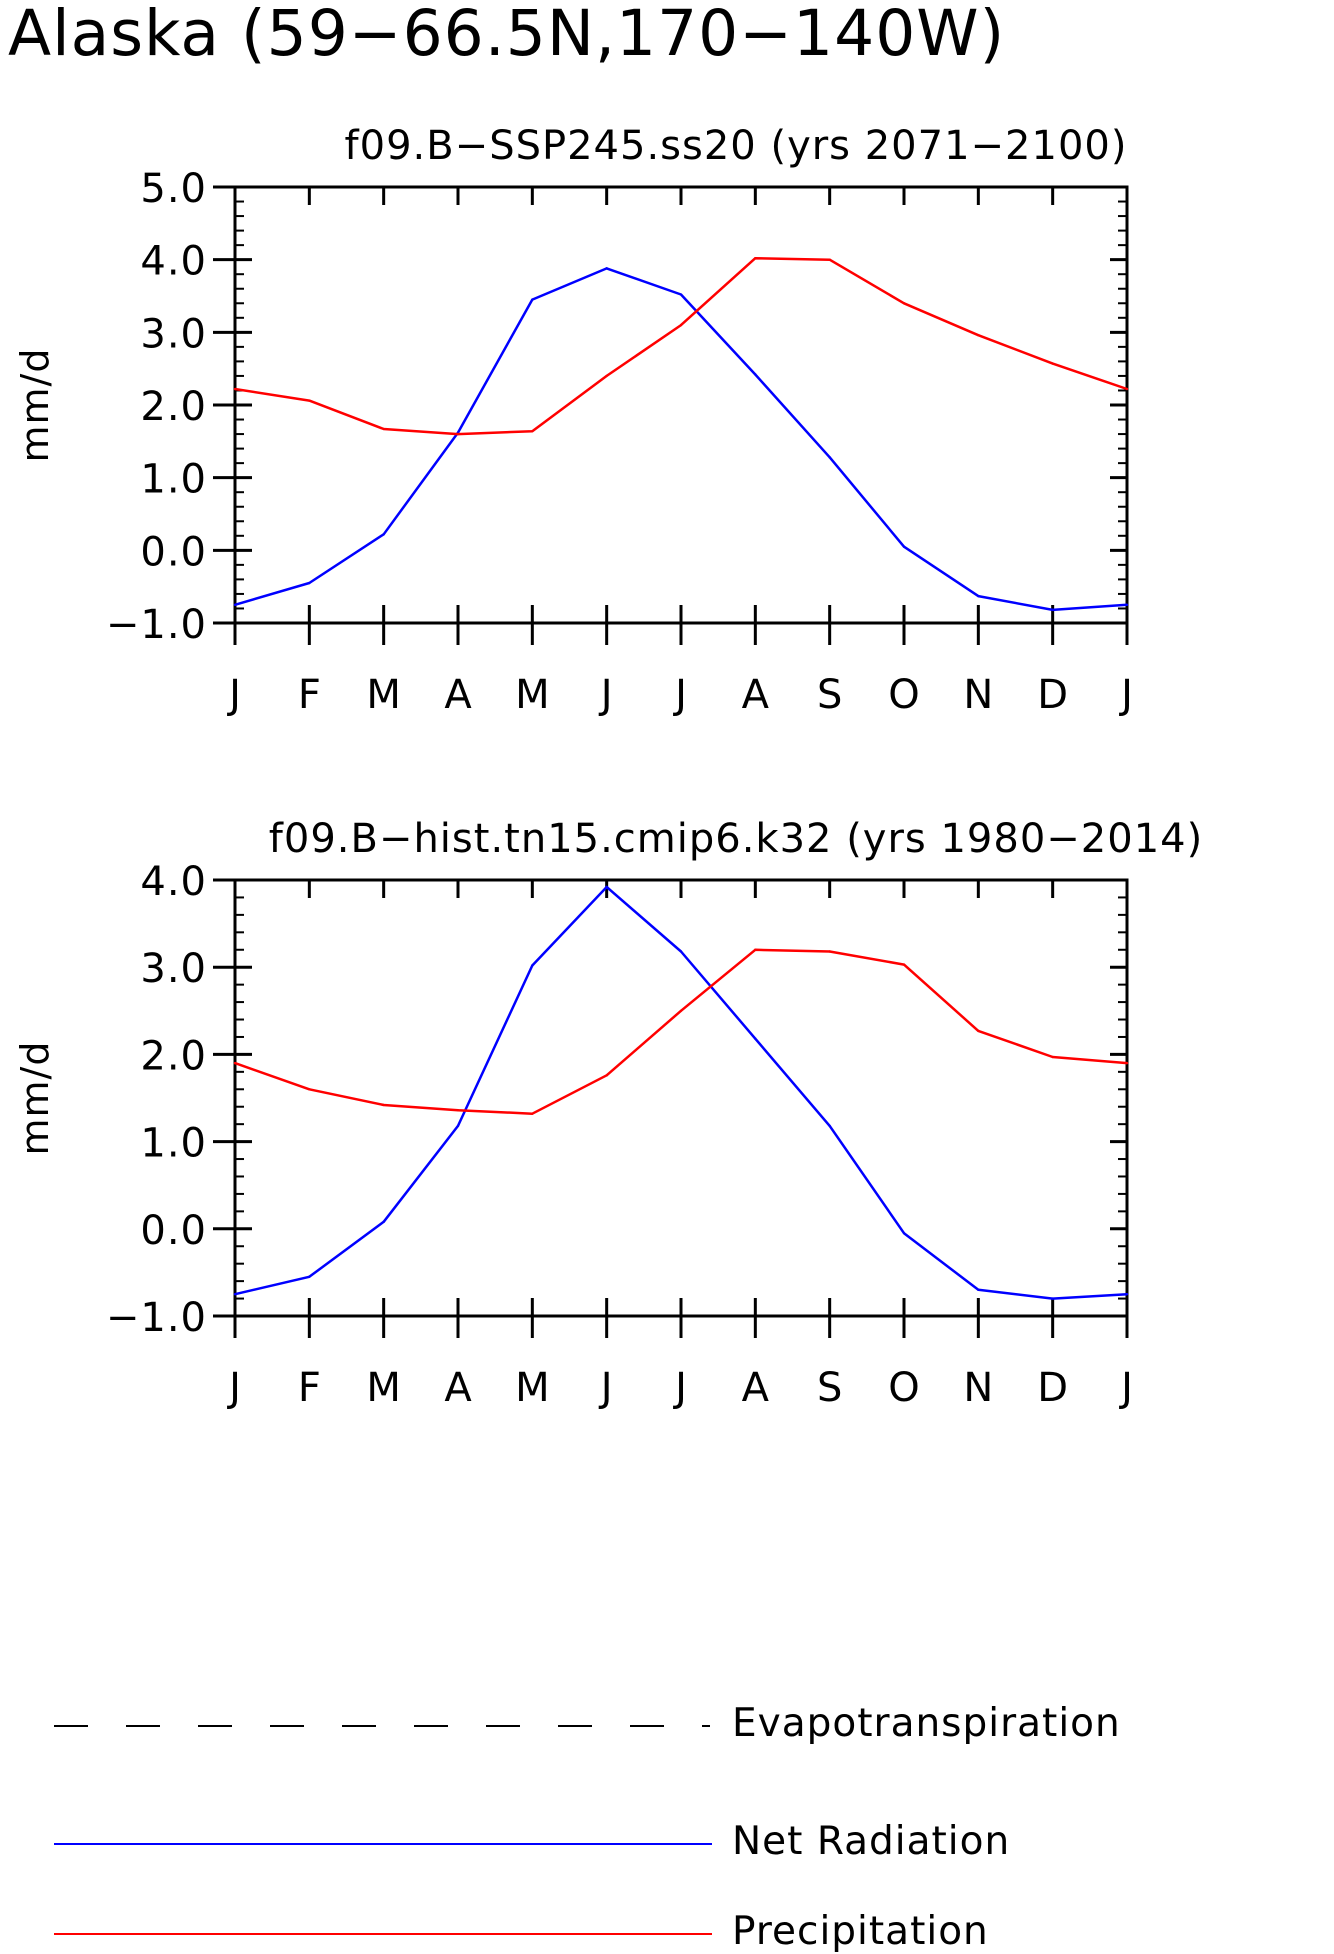  I want to click on legend-item-precipitation: Precipitation, so click(667, 1921).